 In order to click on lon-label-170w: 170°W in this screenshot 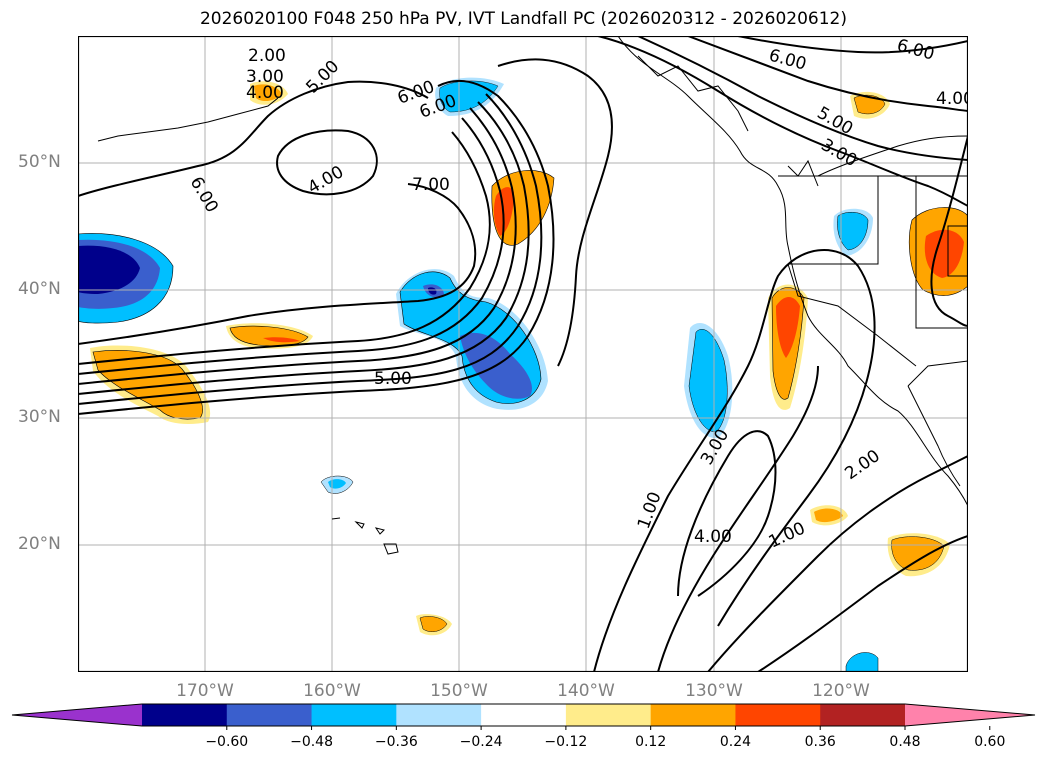, I will do `click(205, 691)`.